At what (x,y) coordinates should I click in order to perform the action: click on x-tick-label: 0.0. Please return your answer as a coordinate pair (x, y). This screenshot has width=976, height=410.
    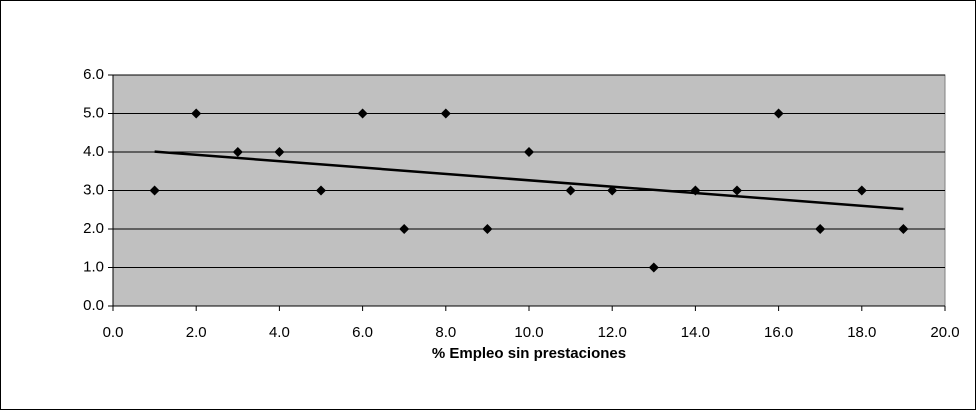
    Looking at the image, I should click on (113, 332).